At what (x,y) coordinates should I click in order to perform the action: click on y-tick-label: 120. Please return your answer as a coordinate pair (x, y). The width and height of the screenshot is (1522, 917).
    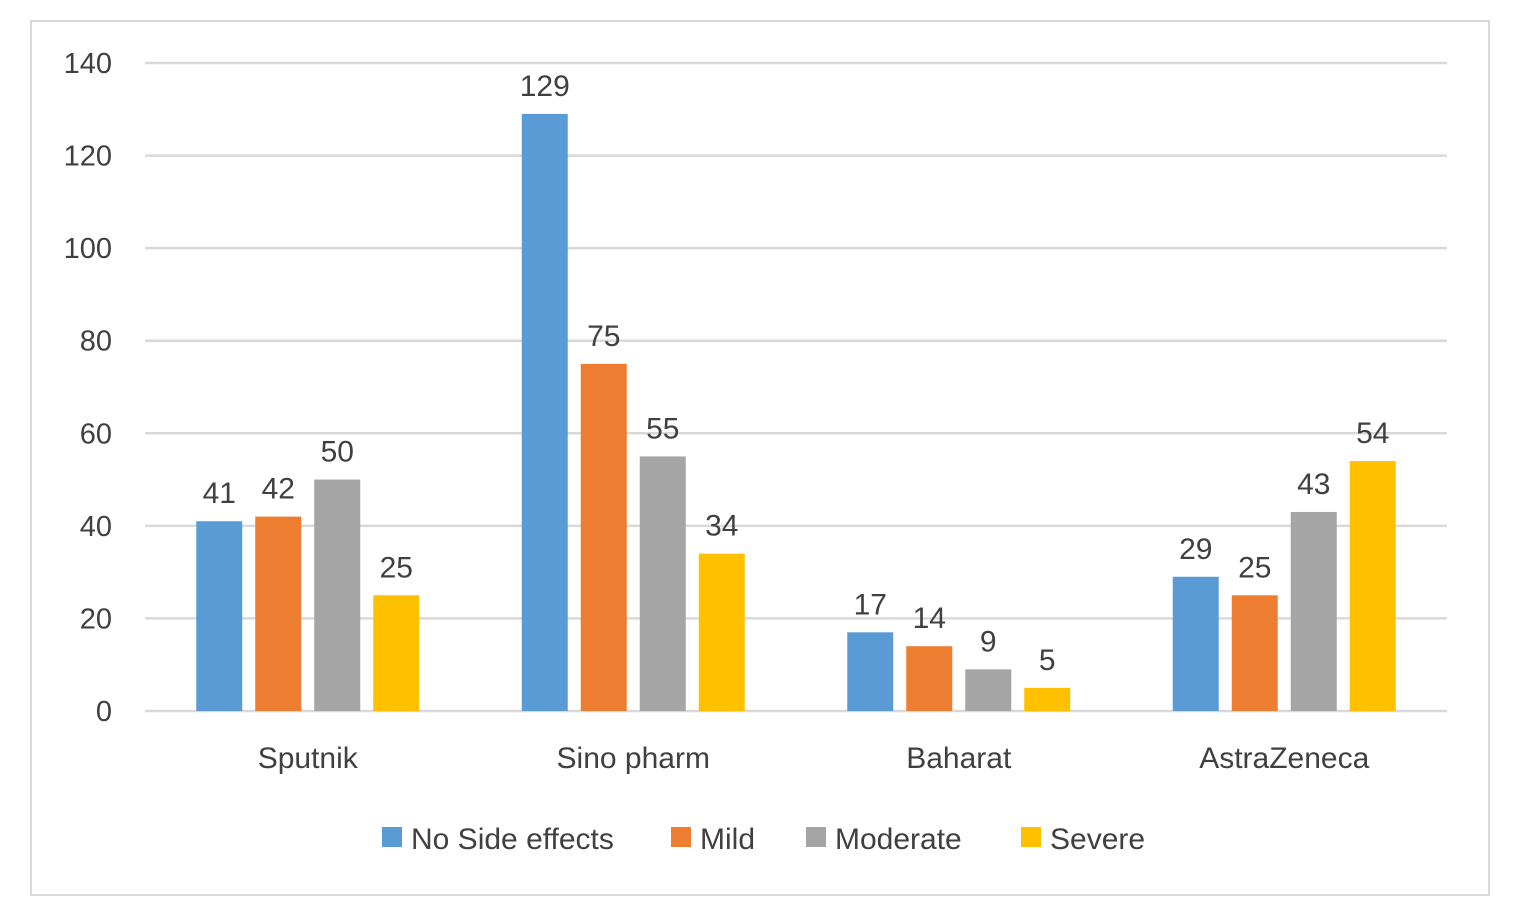
    Looking at the image, I should click on (88, 157).